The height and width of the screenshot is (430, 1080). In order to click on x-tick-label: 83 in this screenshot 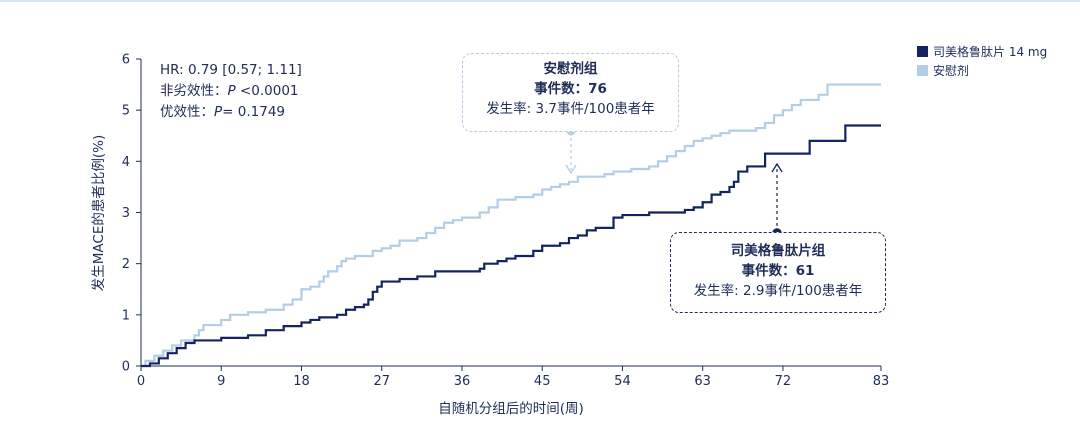, I will do `click(881, 381)`.